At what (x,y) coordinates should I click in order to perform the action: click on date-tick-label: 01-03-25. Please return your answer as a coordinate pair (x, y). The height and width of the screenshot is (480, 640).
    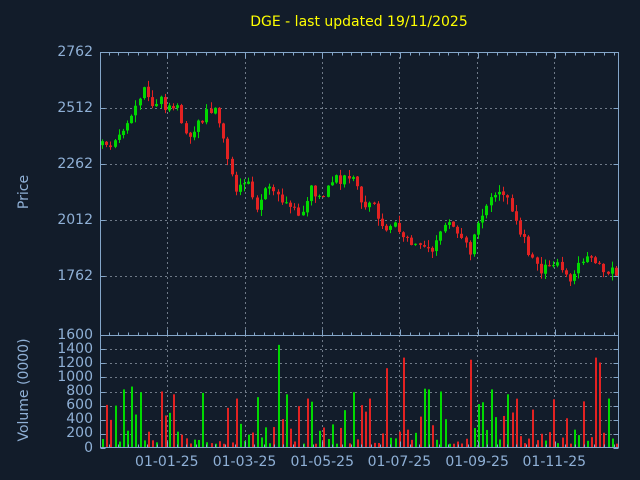
    Looking at the image, I should click on (244, 462).